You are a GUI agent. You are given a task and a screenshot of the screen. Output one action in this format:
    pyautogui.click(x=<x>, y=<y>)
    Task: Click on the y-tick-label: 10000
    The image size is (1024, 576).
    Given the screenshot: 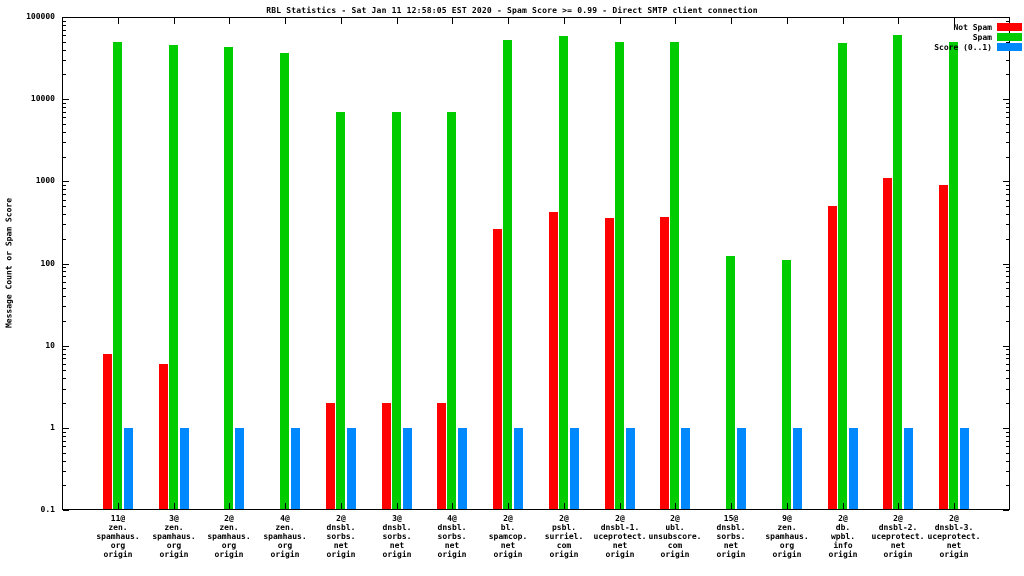 What is the action you would take?
    pyautogui.click(x=42, y=98)
    